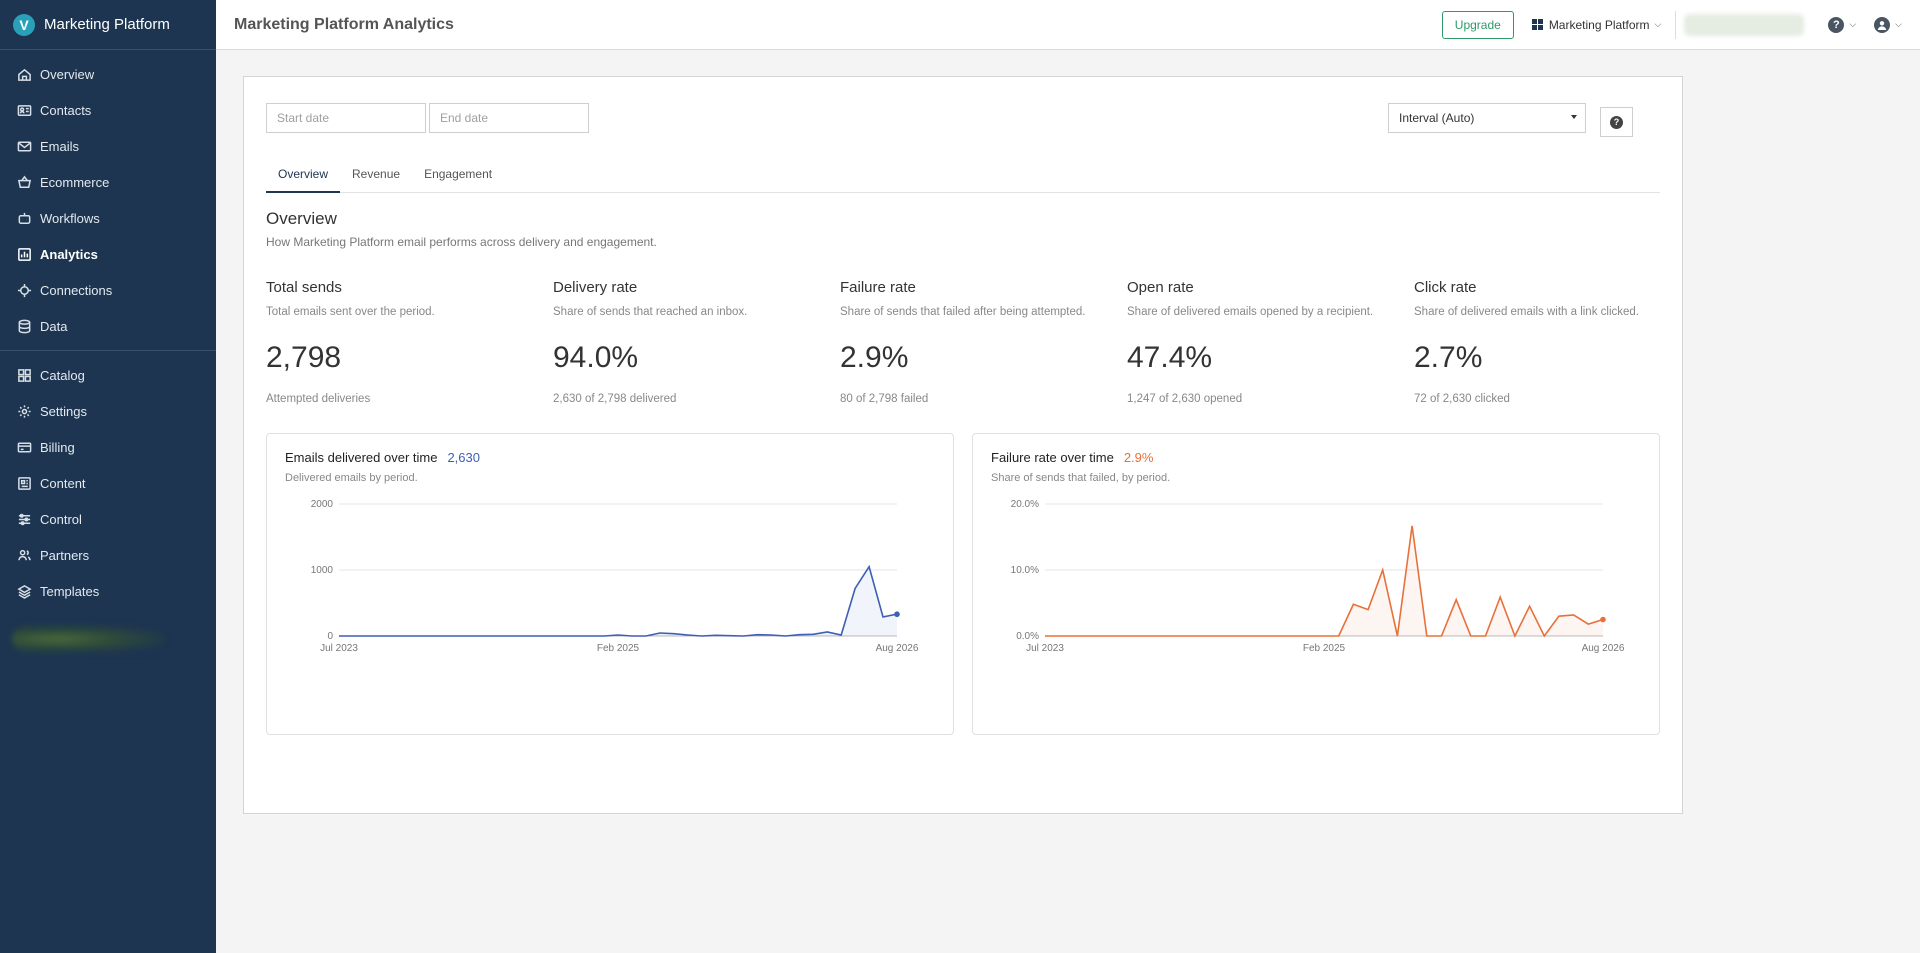 This screenshot has width=1920, height=953. I want to click on metric-title: Failure rate, so click(878, 287).